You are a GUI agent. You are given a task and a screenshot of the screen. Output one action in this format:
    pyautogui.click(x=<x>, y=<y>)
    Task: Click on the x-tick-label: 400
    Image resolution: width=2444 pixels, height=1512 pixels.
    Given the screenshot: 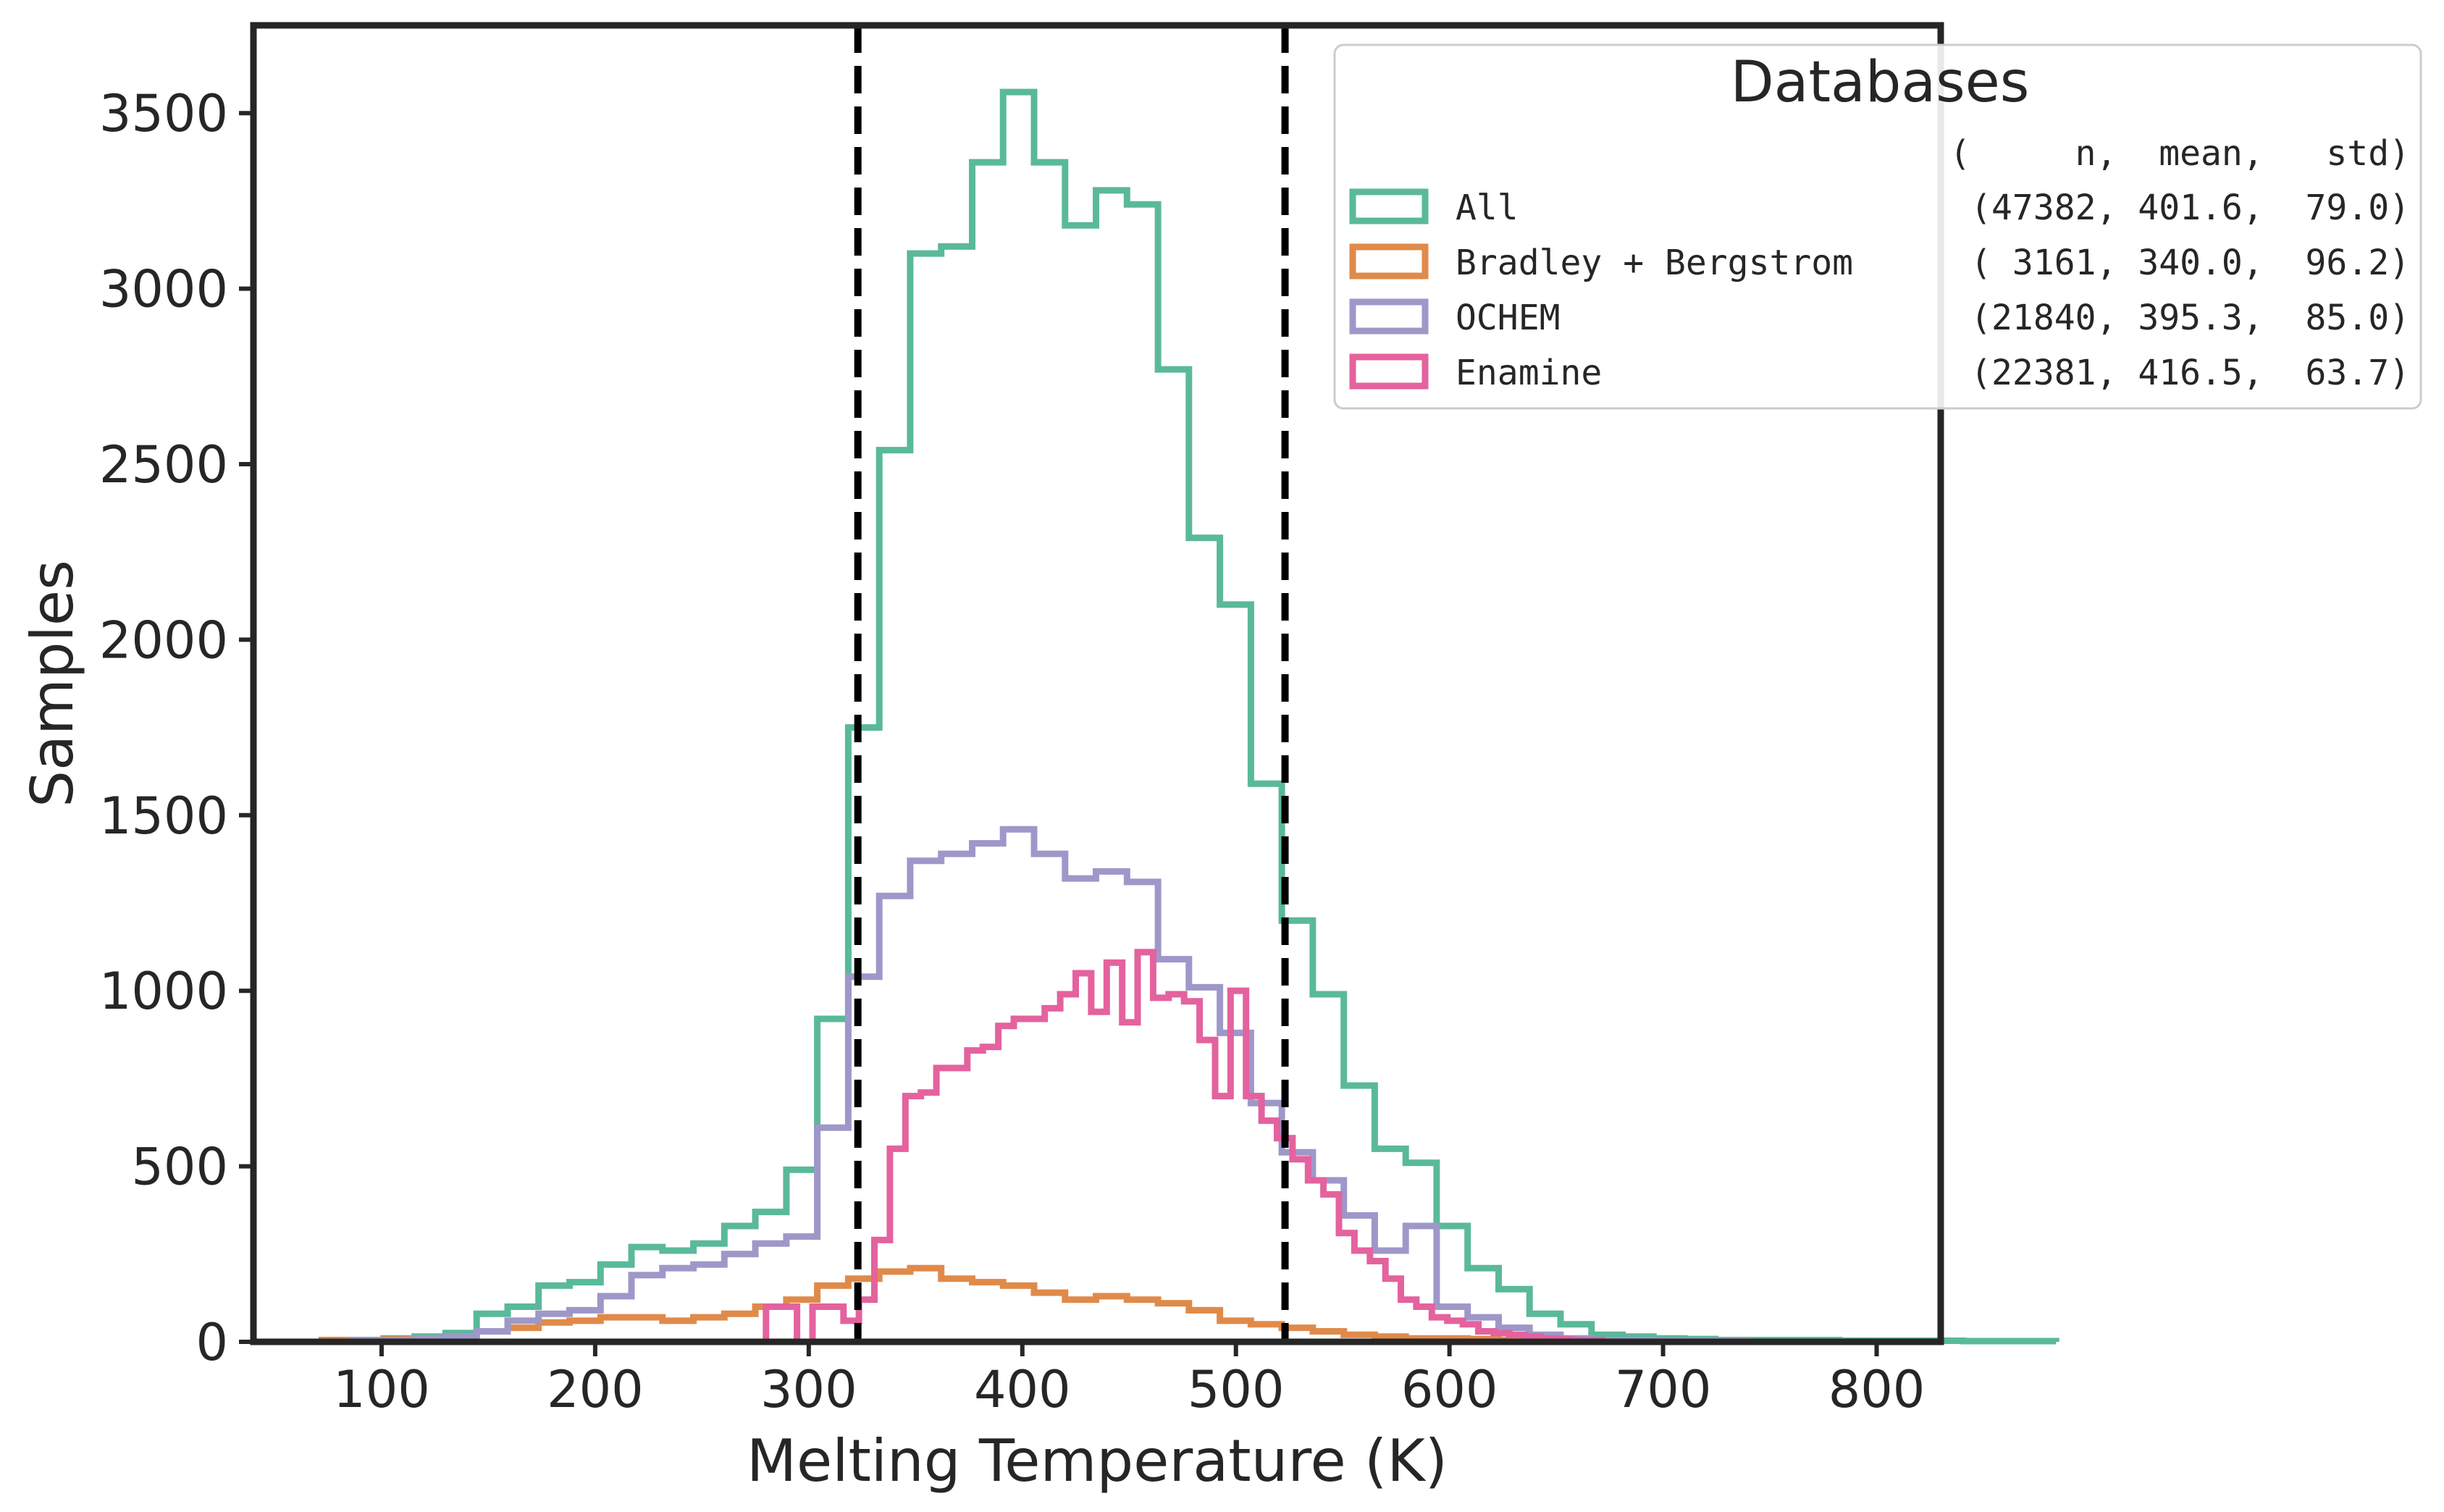 What is the action you would take?
    pyautogui.click(x=1022, y=1389)
    